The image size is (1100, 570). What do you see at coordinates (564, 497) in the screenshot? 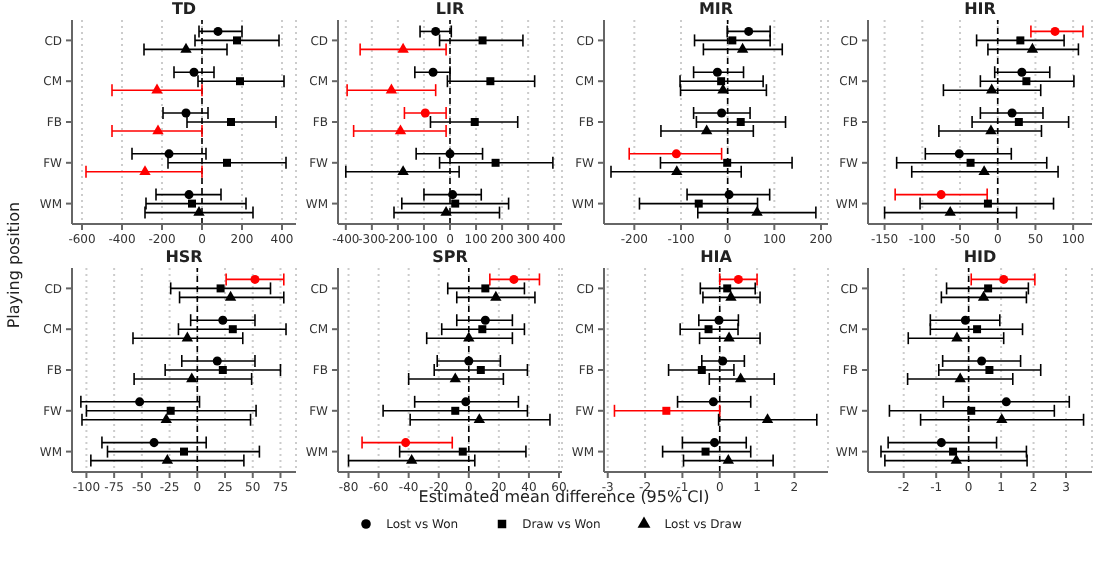
I see `x-axis-title: Estimated mean difference (95% CI)` at bounding box center [564, 497].